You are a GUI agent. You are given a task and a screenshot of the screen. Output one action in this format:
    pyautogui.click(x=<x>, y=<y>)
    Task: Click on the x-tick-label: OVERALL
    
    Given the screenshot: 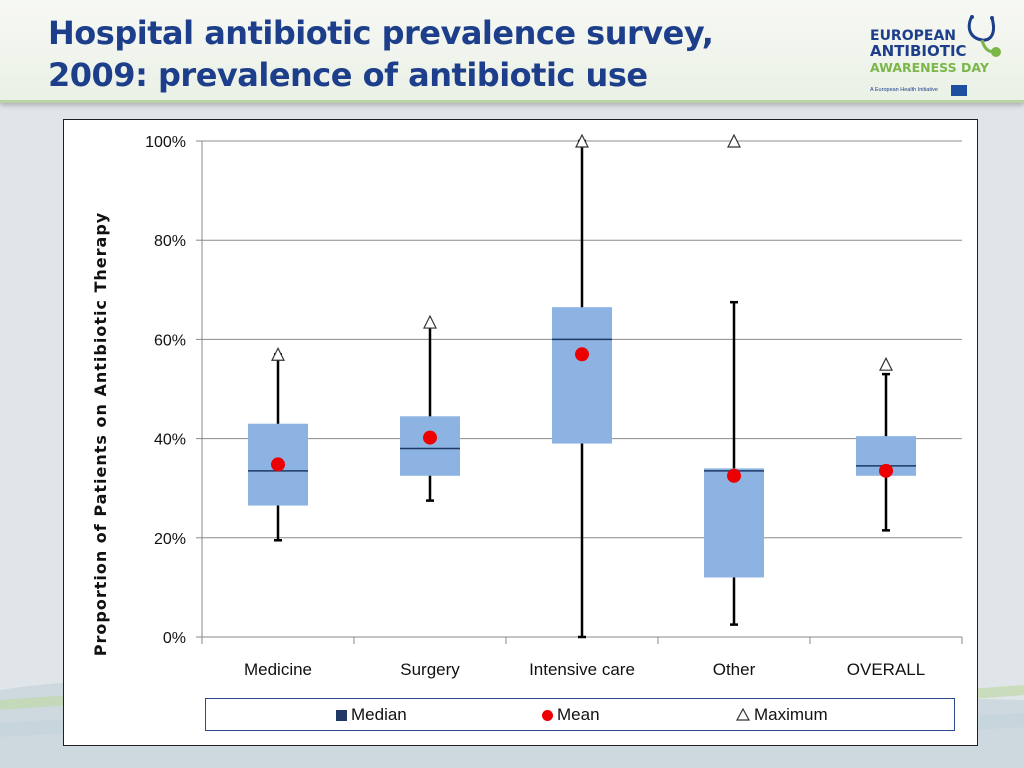 What is the action you would take?
    pyautogui.click(x=886, y=669)
    